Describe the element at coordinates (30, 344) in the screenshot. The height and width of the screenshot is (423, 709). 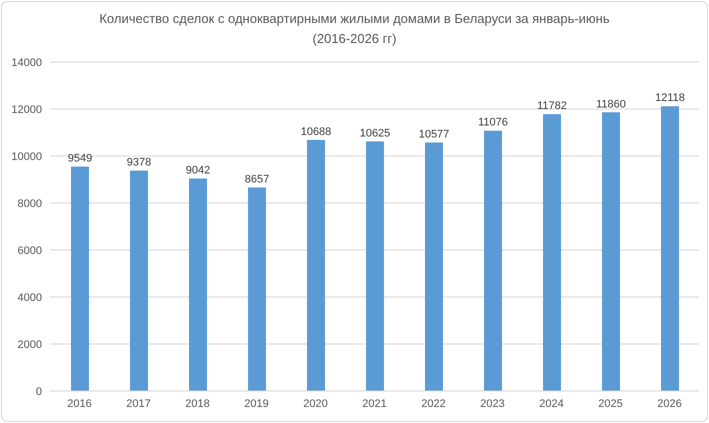
I see `y-tick-label: 2000` at that location.